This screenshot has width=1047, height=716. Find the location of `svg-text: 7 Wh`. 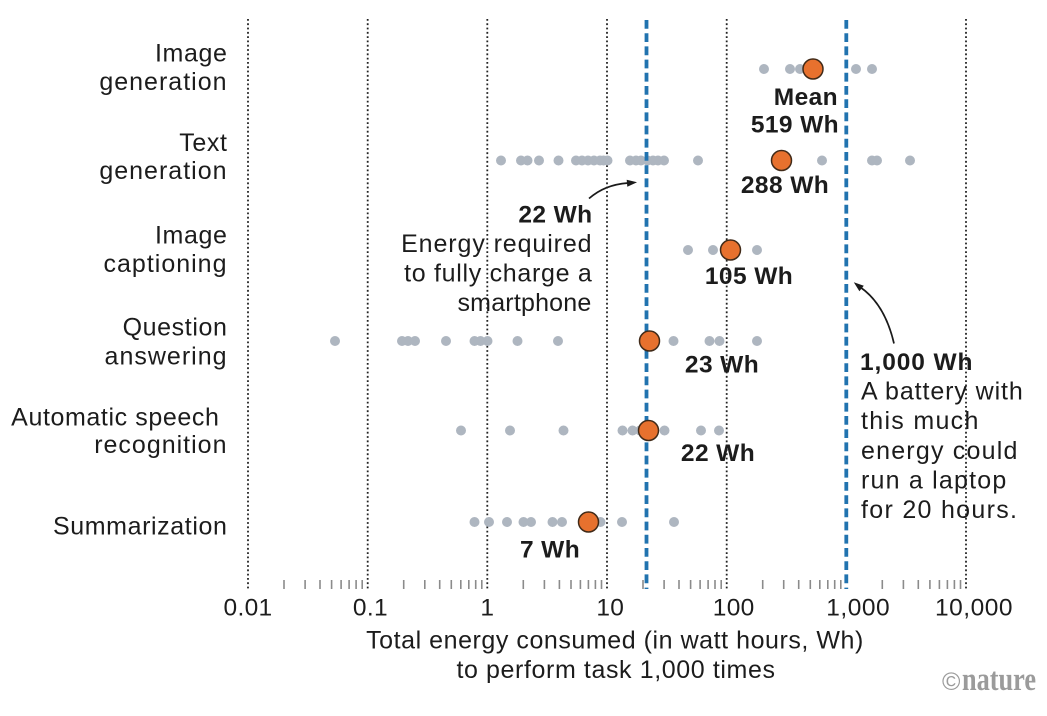

svg-text: 7 Wh is located at coordinates (550, 549).